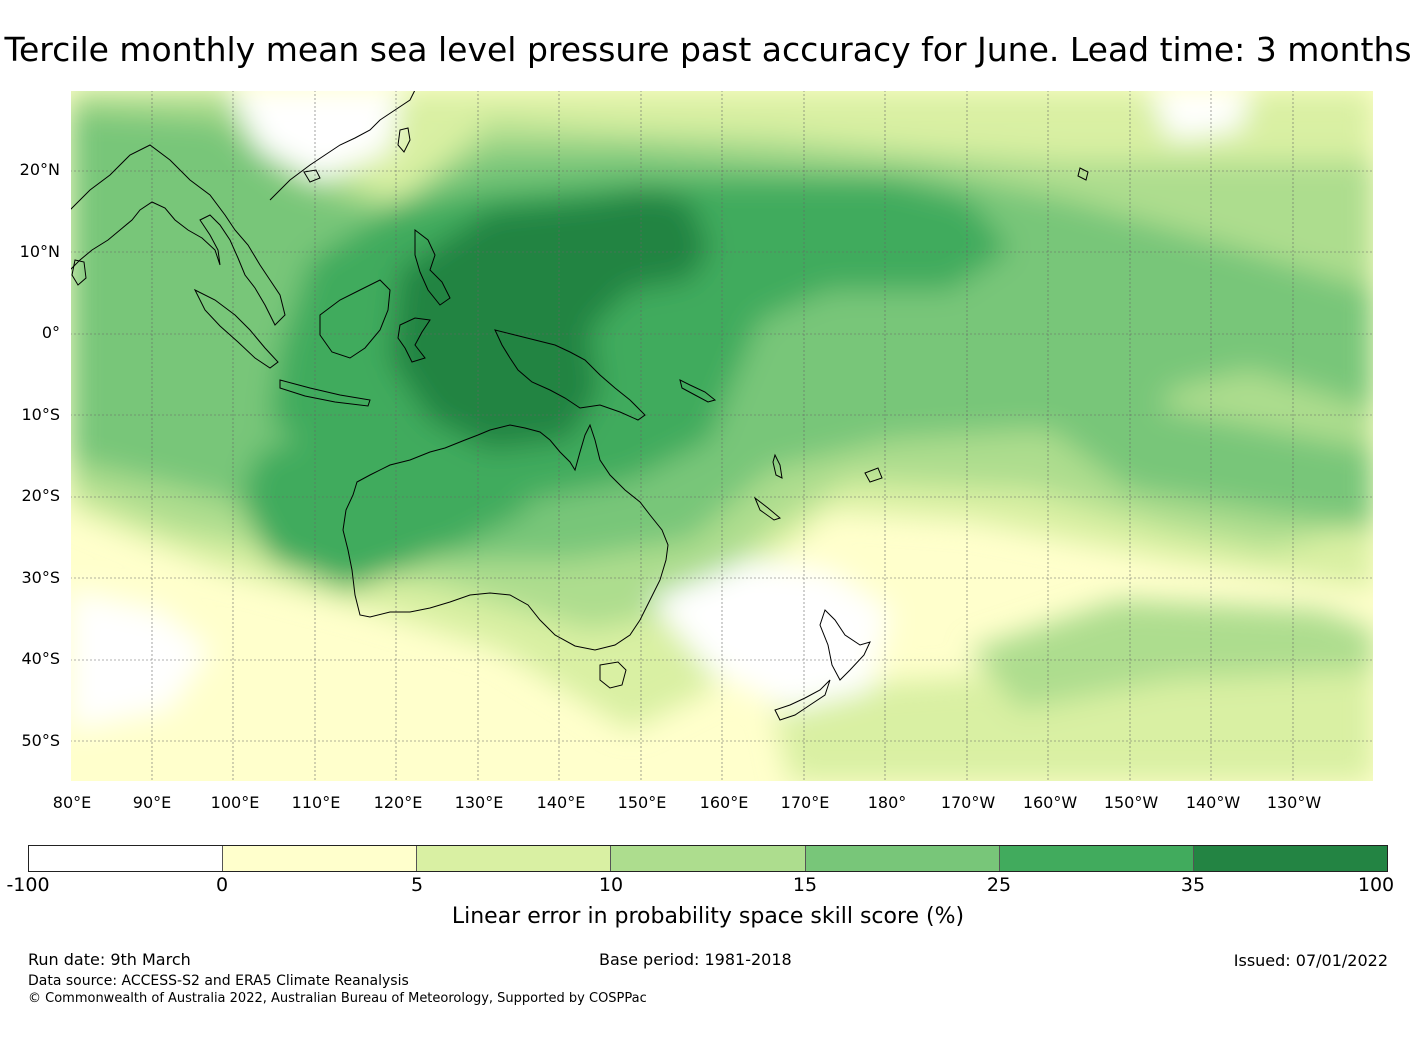 The width and height of the screenshot is (1416, 1050). I want to click on lon-label: 130°W, so click(1294, 802).